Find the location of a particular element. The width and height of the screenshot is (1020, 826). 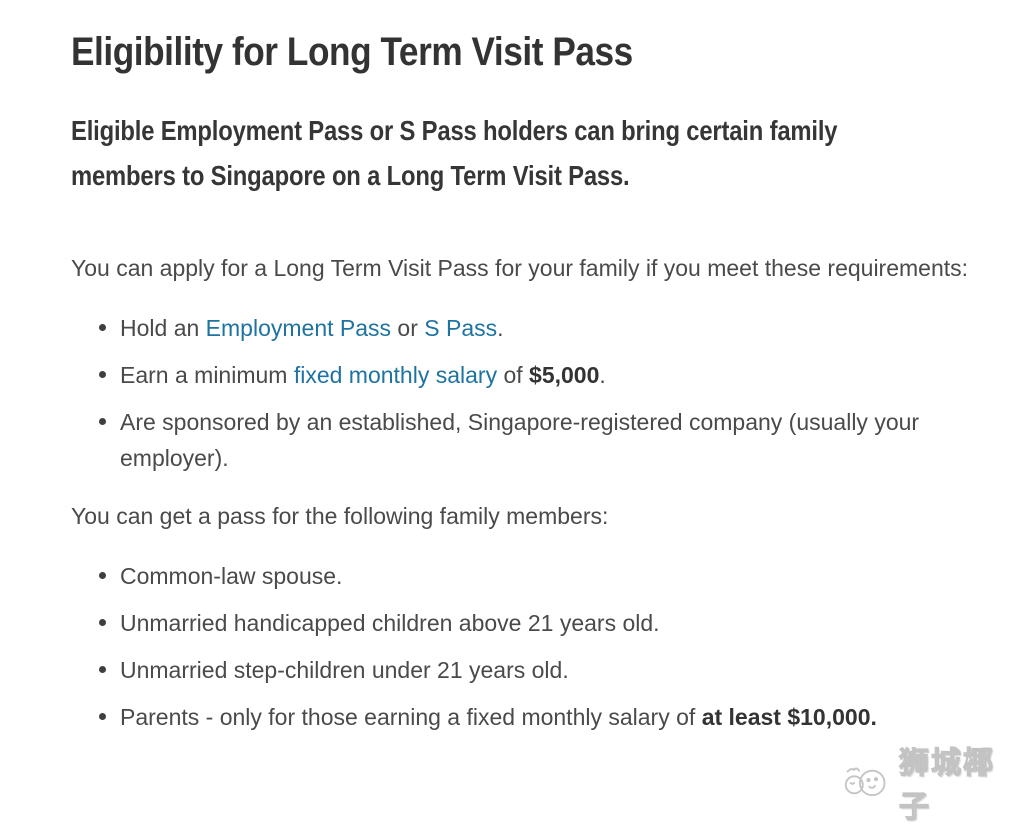

watermark: 狮城椰子 is located at coordinates (931, 782).